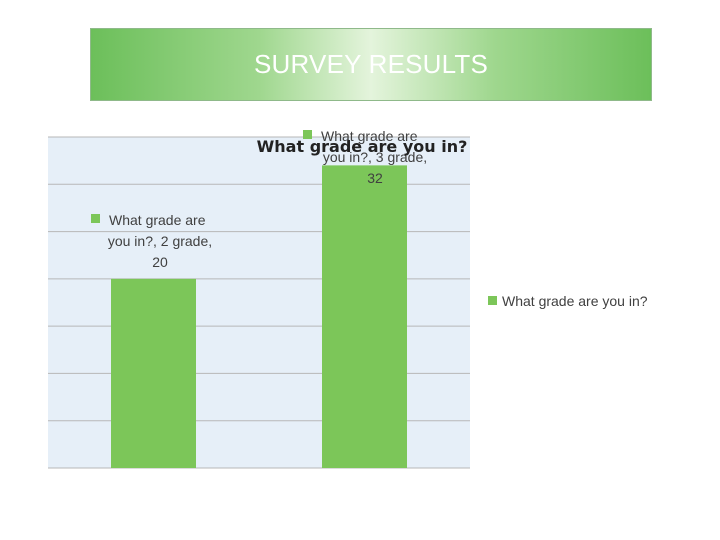 Image resolution: width=720 pixels, height=540 pixels. What do you see at coordinates (492, 300) in the screenshot?
I see `legend-marker` at bounding box center [492, 300].